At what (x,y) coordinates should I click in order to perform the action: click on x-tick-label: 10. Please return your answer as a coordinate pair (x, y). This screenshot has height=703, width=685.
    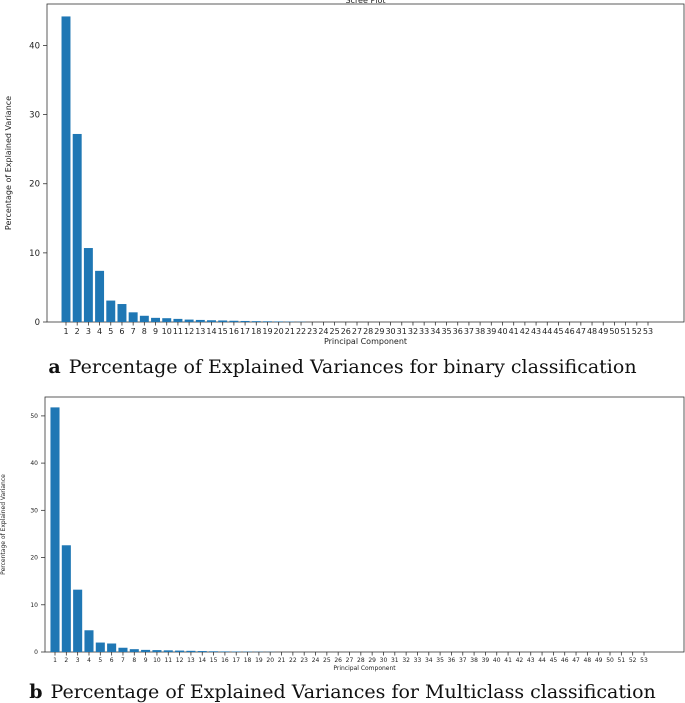
    Looking at the image, I should click on (167, 331).